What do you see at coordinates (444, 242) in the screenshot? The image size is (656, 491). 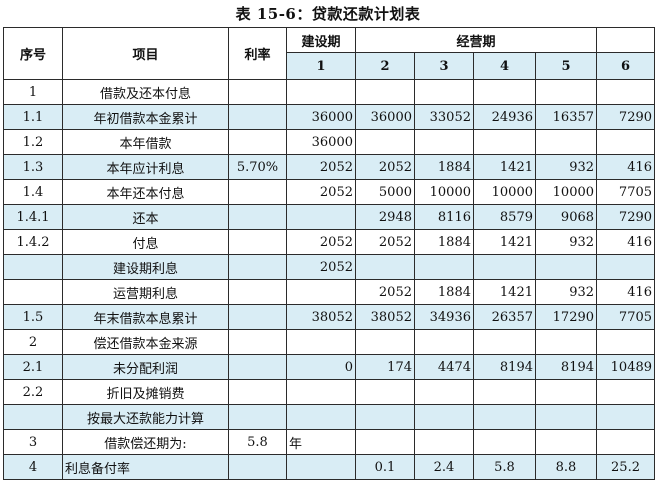 I see `row-value-year-3: 1884` at bounding box center [444, 242].